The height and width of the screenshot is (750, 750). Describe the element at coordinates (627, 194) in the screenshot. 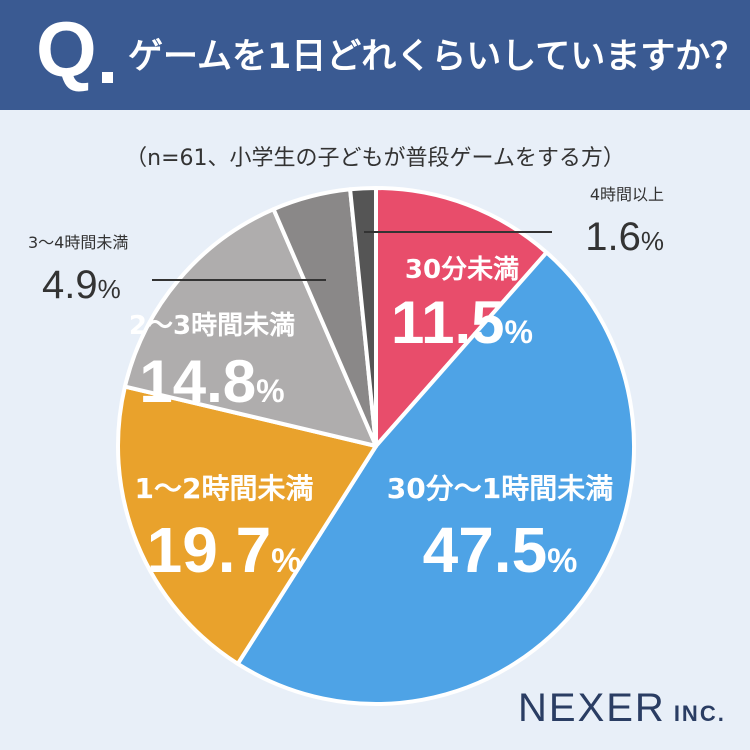

I see `slice-label-6: 4時間以上` at that location.